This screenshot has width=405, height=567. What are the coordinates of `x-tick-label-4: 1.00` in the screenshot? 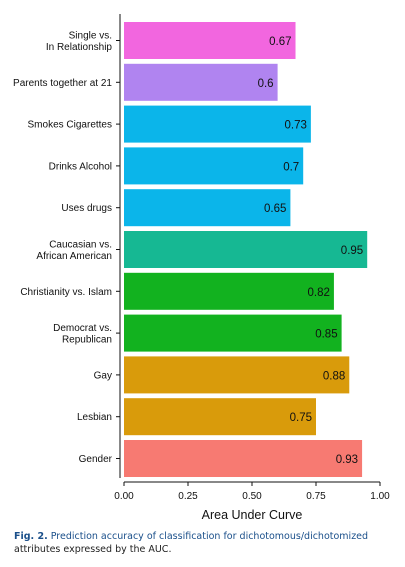 It's located at (380, 496).